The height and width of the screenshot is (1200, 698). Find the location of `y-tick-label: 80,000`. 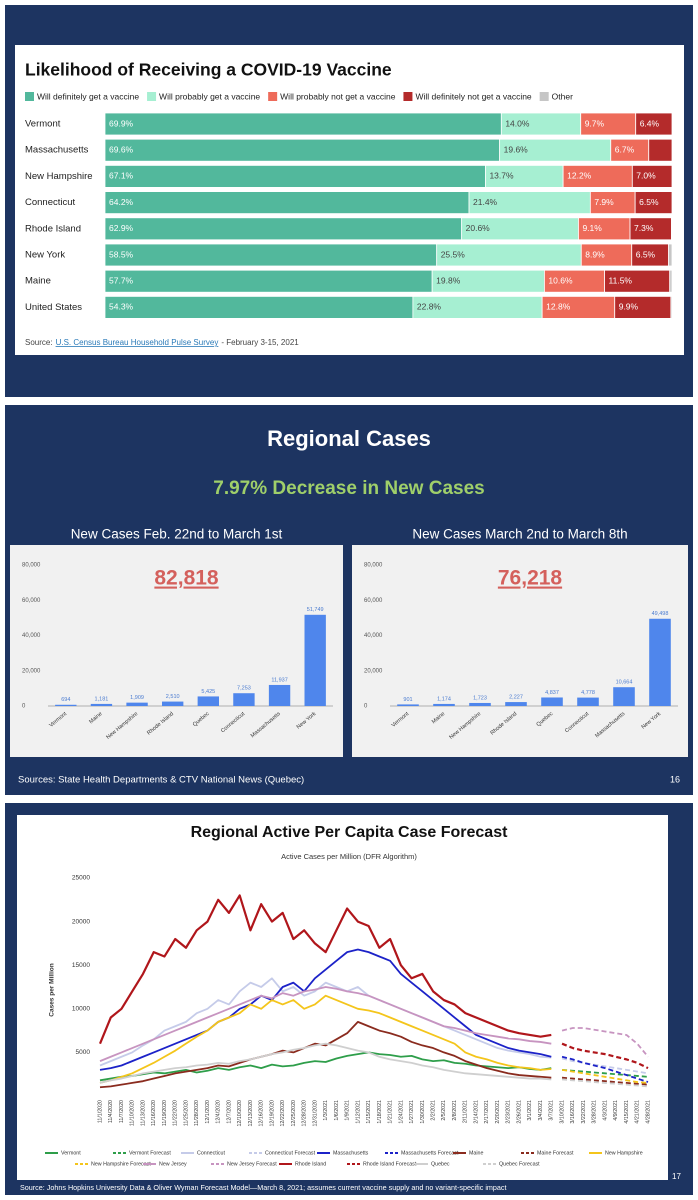

y-tick-label: 80,000 is located at coordinates (373, 566).